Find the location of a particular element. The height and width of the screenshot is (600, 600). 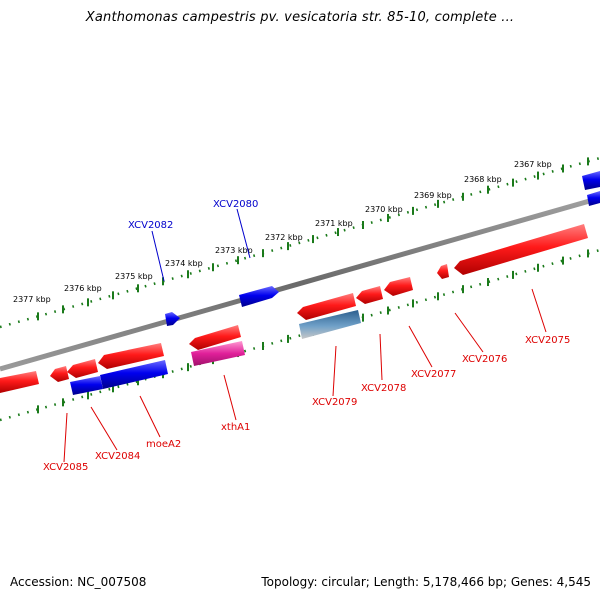

gene-label-xcv2085: XCV2085 is located at coordinates (65, 467).